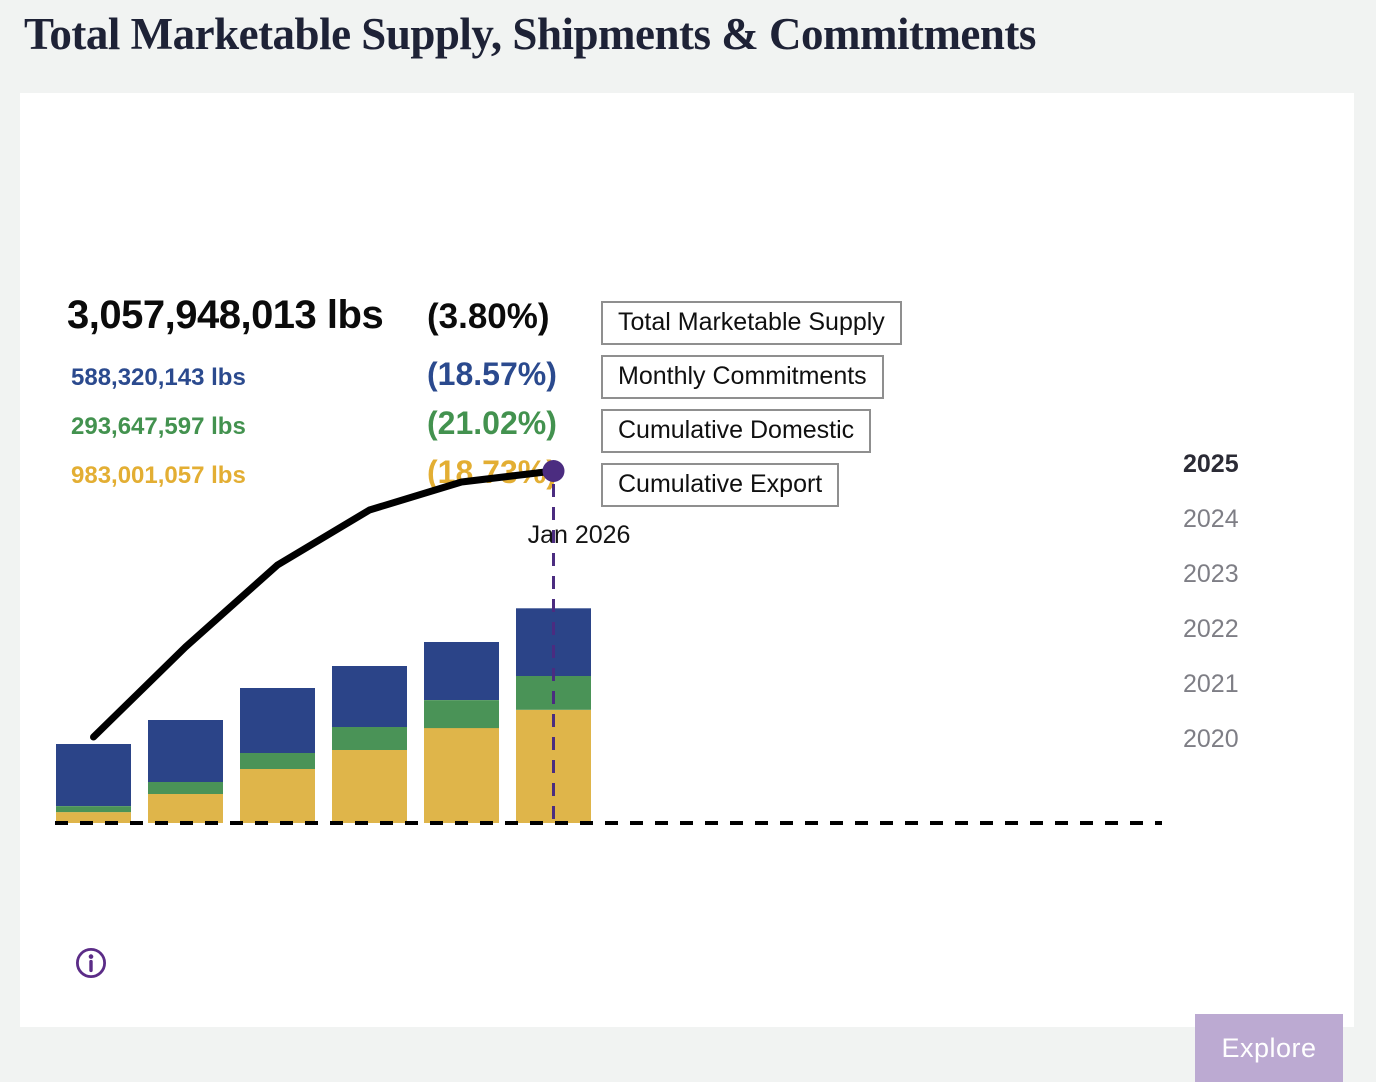 The width and height of the screenshot is (1376, 1082). I want to click on year-selector: 2025 2024 2023 2022 2021 2020, so click(1211, 601).